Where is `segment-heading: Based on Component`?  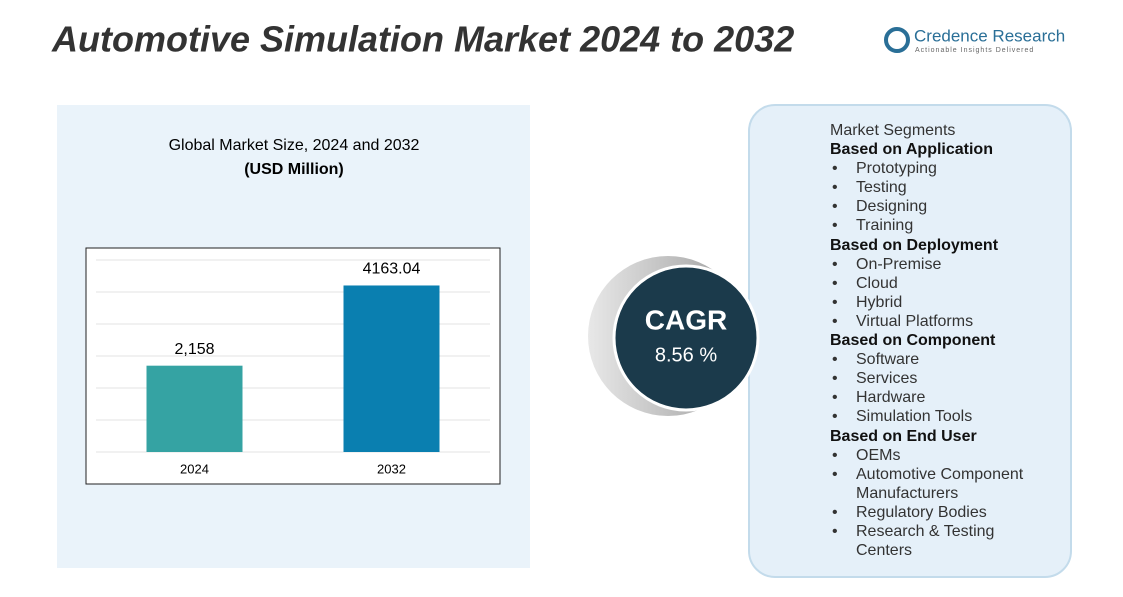
segment-heading: Based on Component is located at coordinates (913, 341).